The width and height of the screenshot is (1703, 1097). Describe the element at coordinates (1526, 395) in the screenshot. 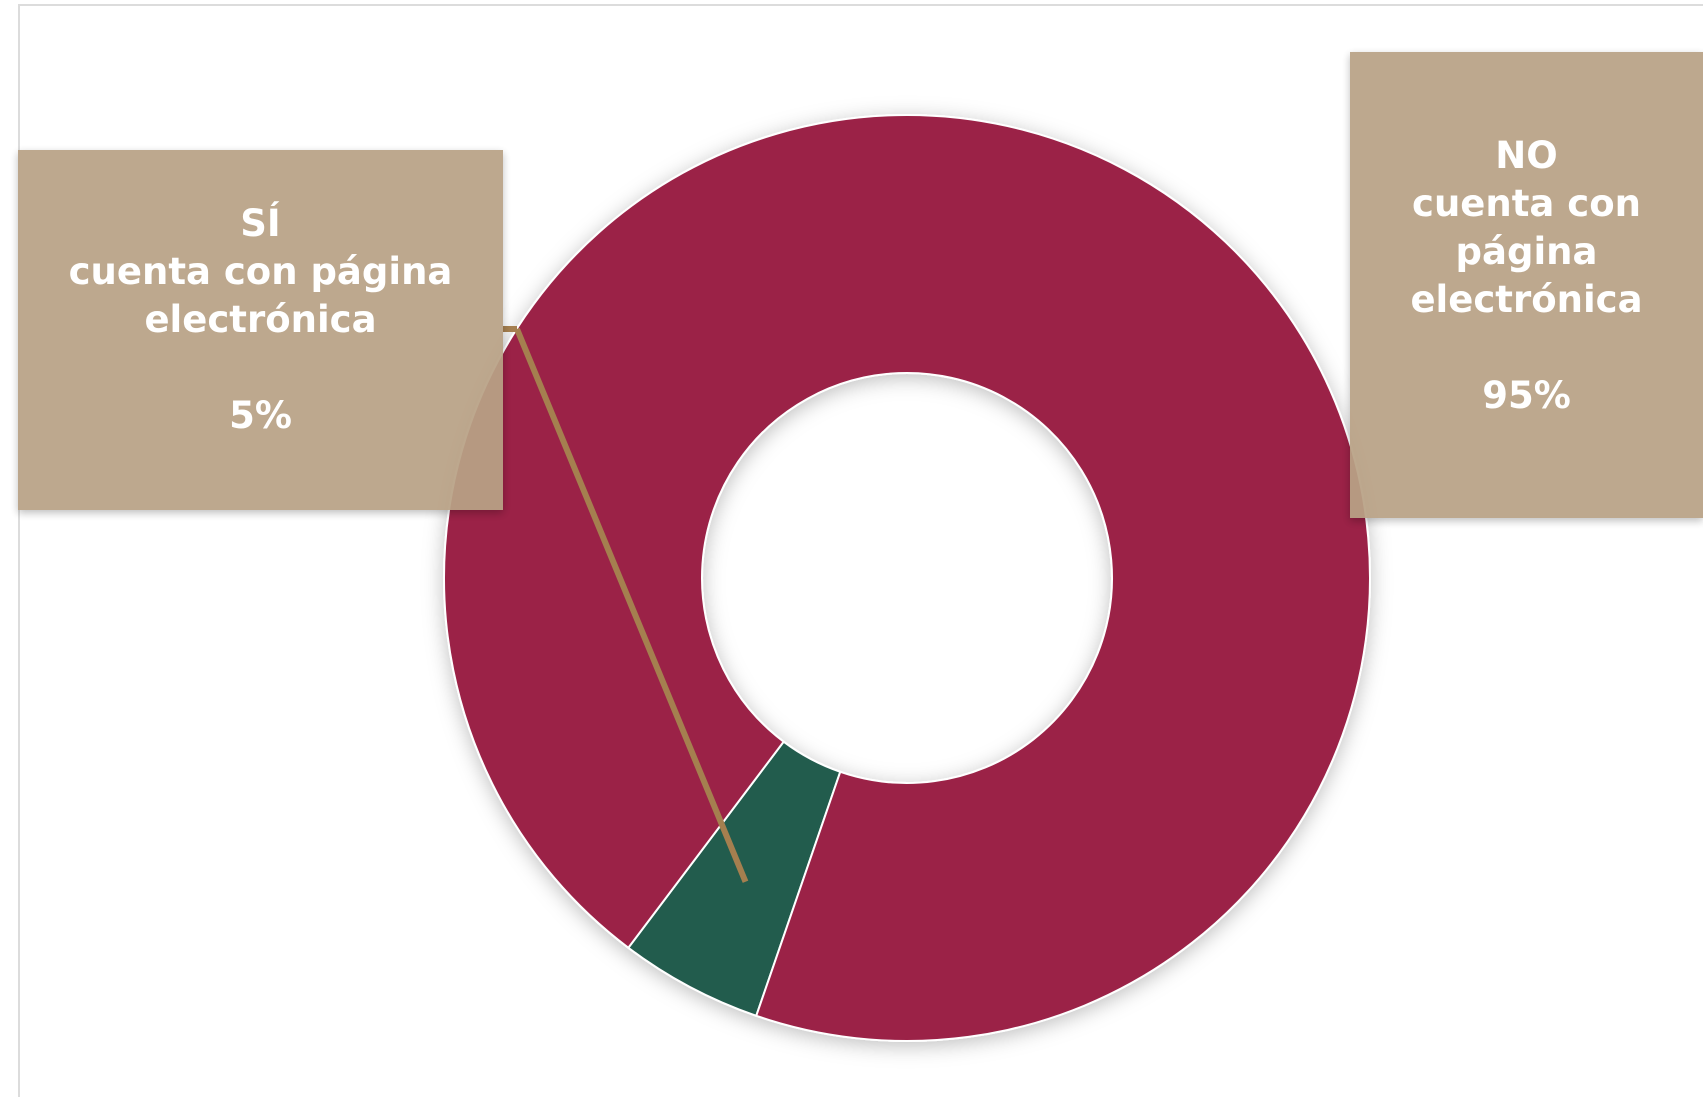

I see `slice-label-no-value: 95%` at that location.